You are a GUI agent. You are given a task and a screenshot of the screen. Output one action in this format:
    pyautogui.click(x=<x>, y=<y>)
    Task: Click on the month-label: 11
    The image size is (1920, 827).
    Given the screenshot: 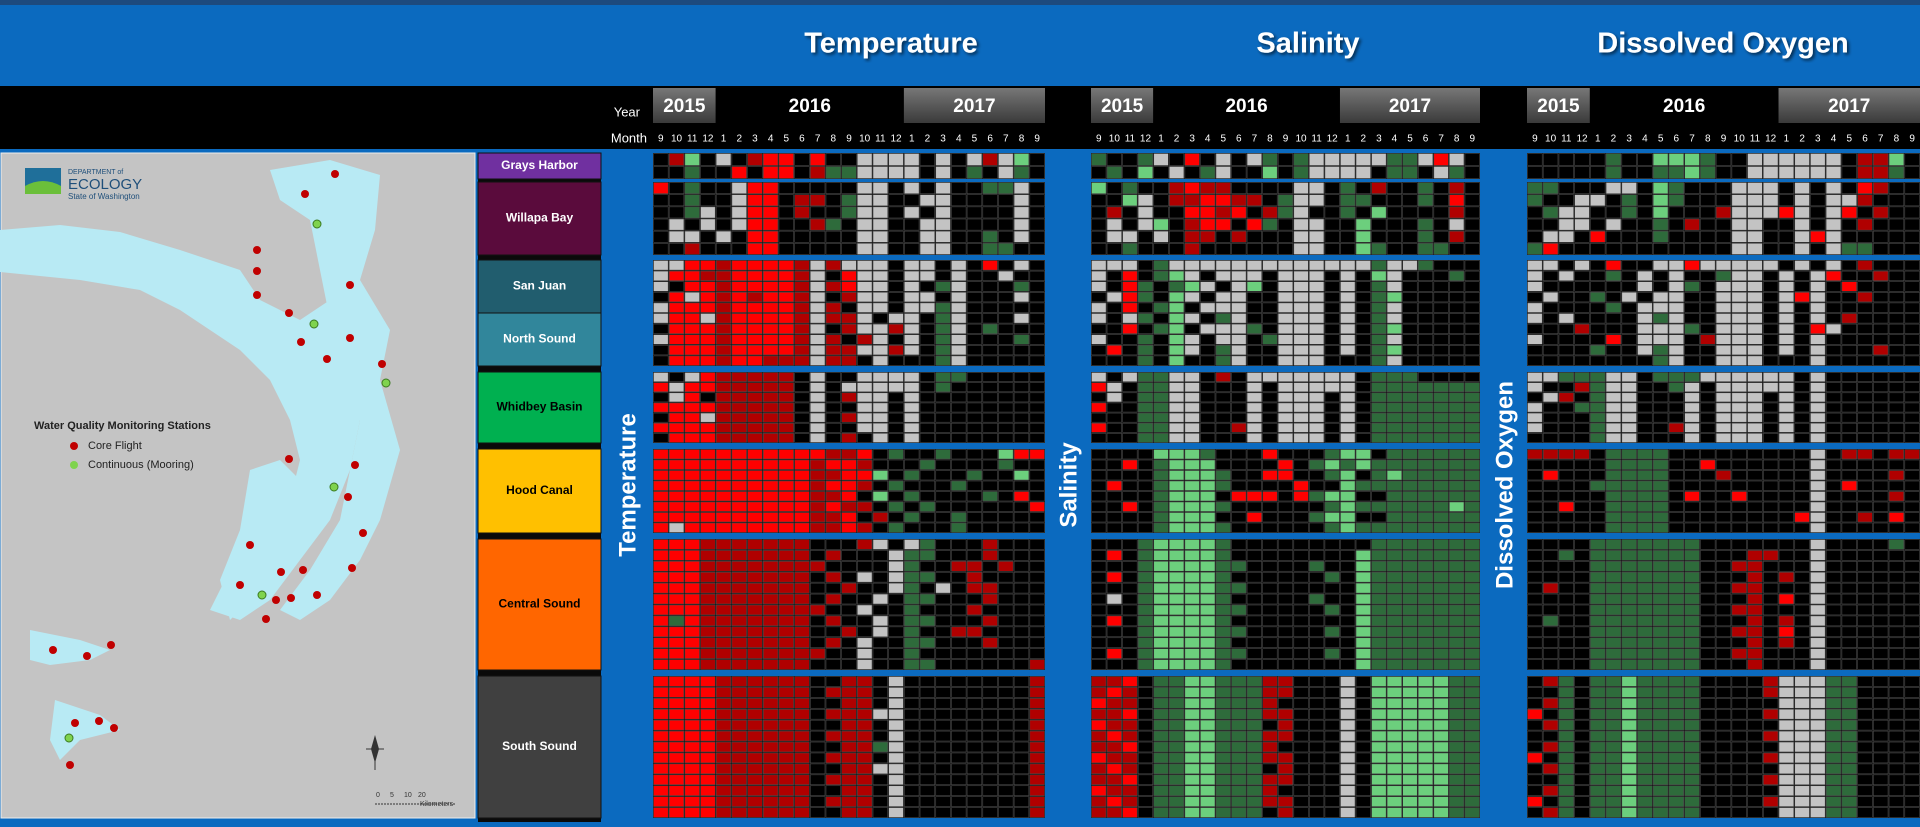 What is the action you would take?
    pyautogui.click(x=880, y=139)
    